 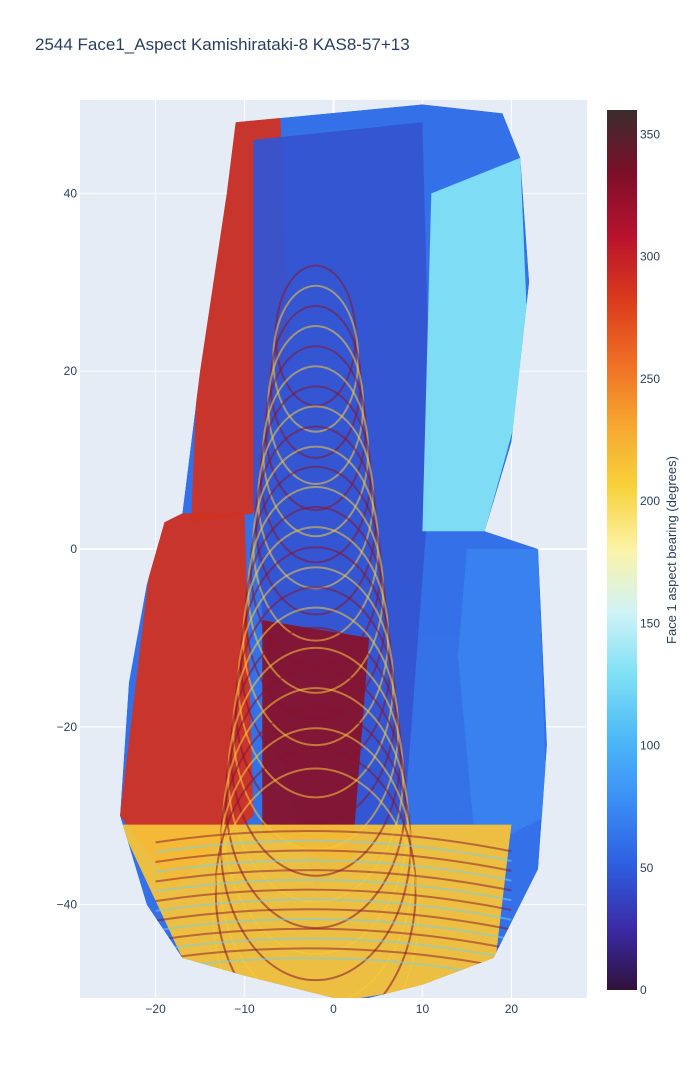 I want to click on region-right-upper-light-blue, so click(x=476, y=344).